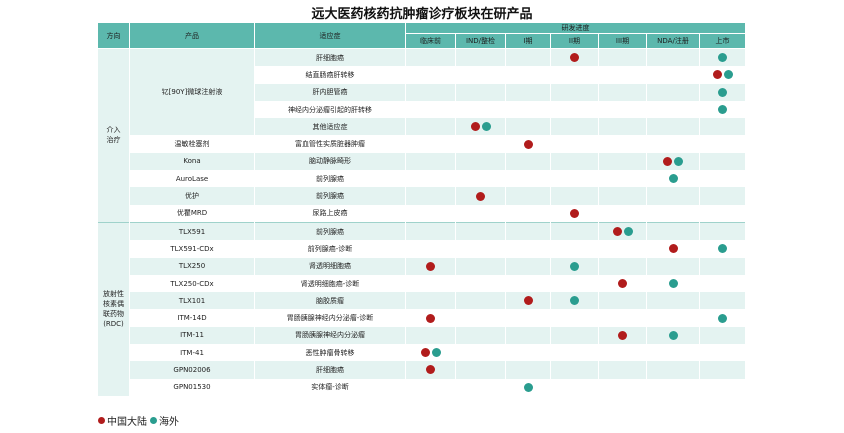 Image resolution: width=844 pixels, height=433 pixels. What do you see at coordinates (192, 301) in the screenshot?
I see `product-cell: TLX101` at bounding box center [192, 301].